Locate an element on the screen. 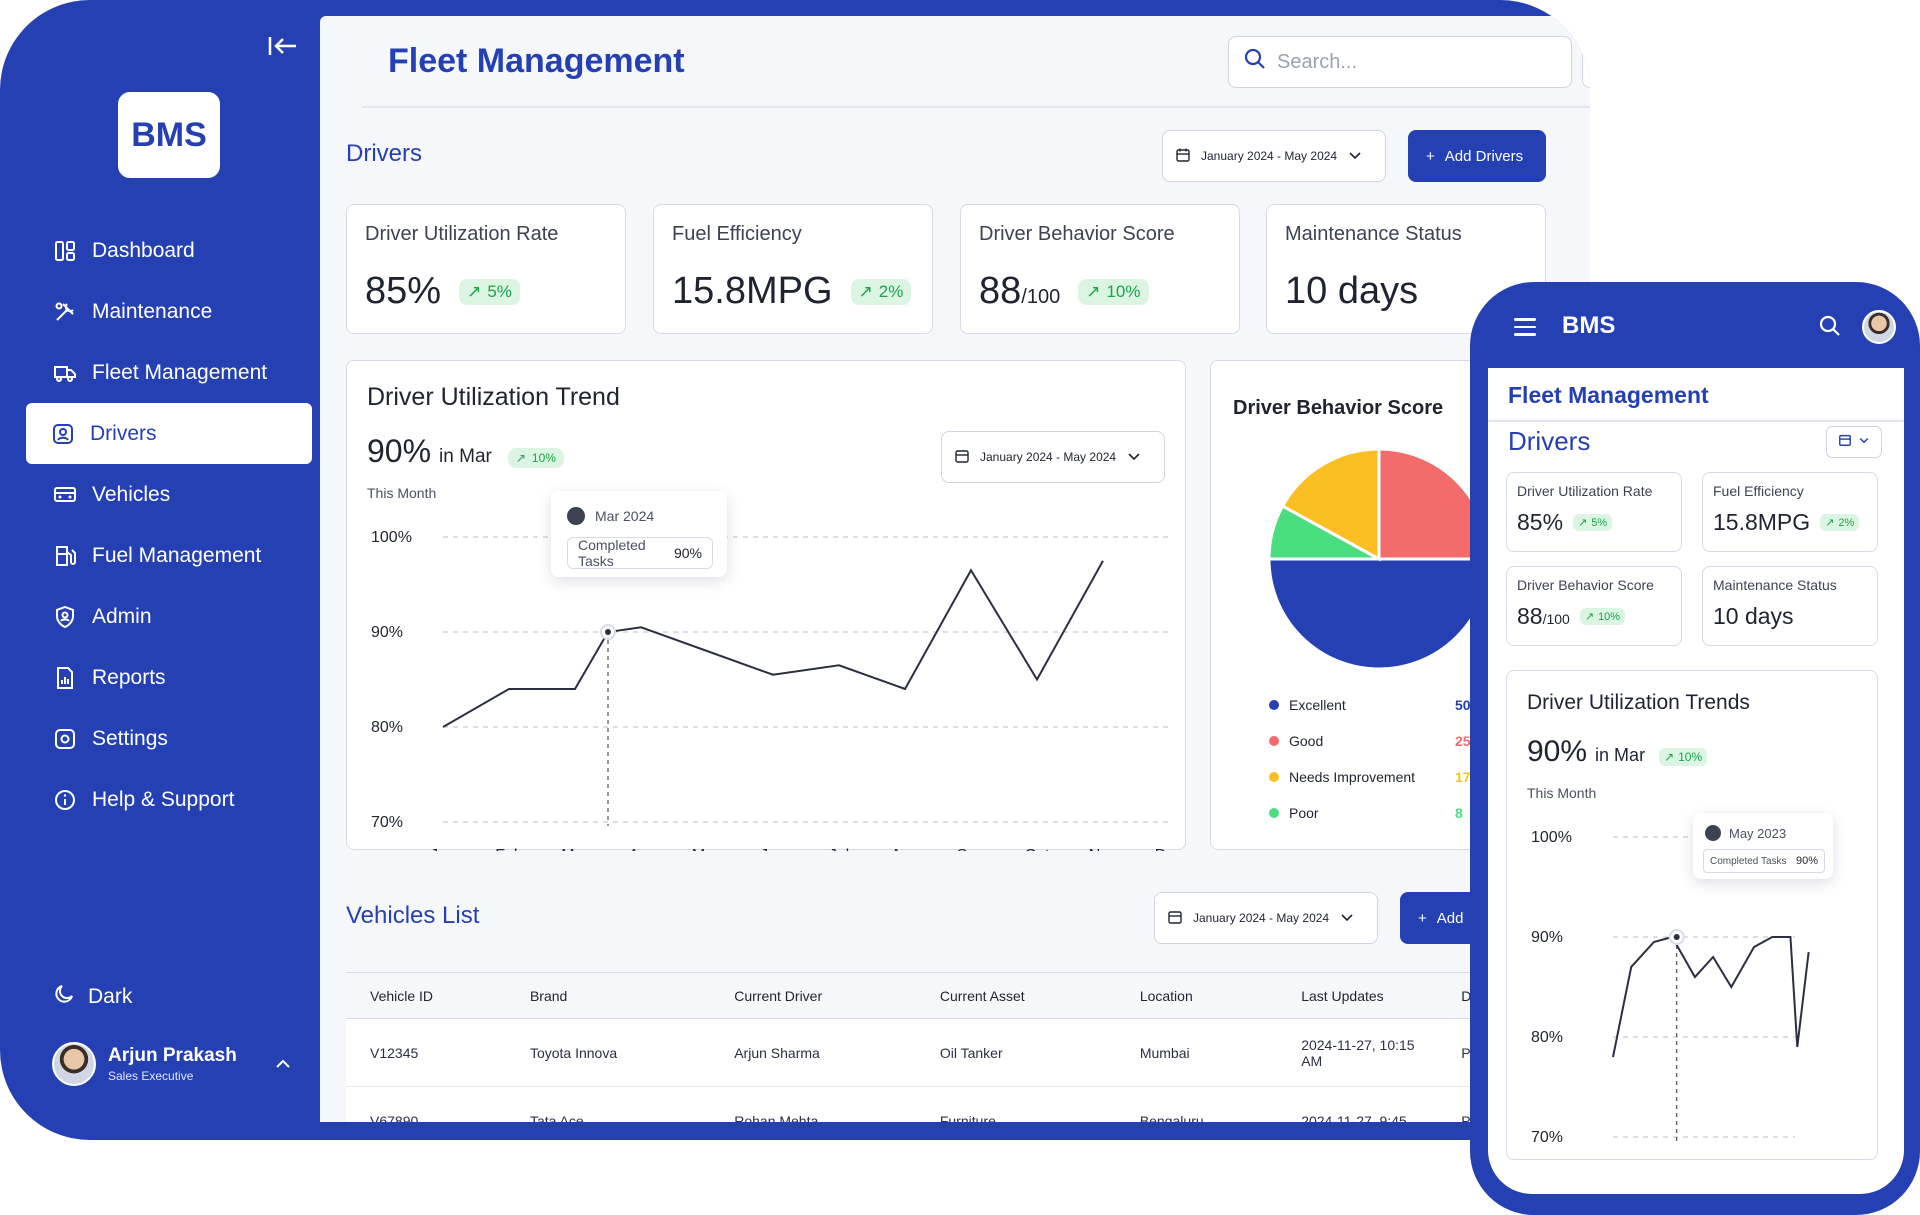  y-tick-label: 100% is located at coordinates (1551, 837).